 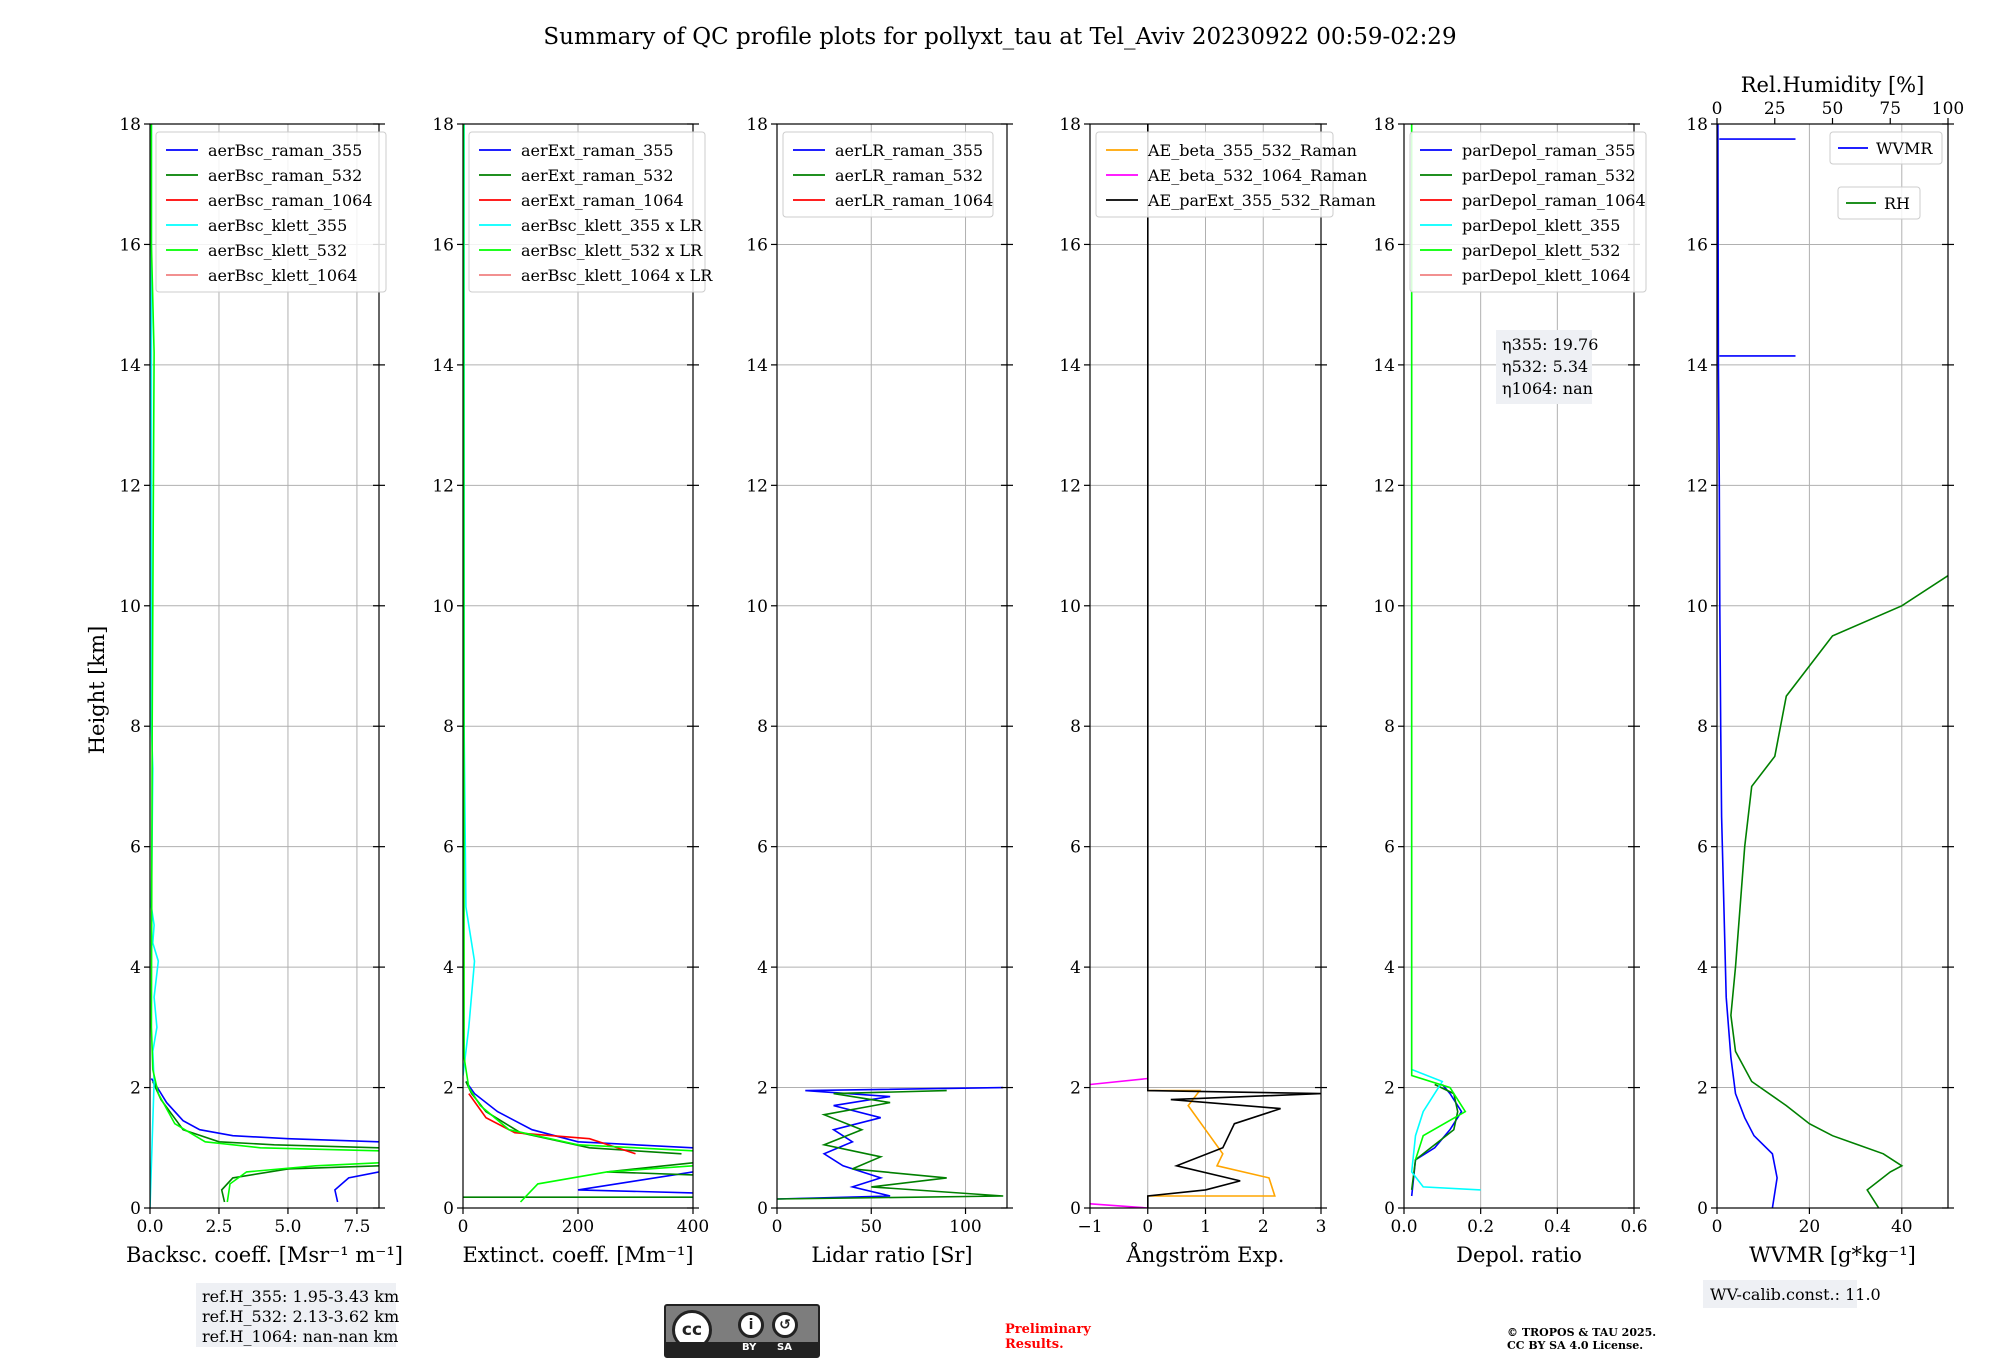 I want to click on x-tick-label: 100, so click(x=965, y=1227).